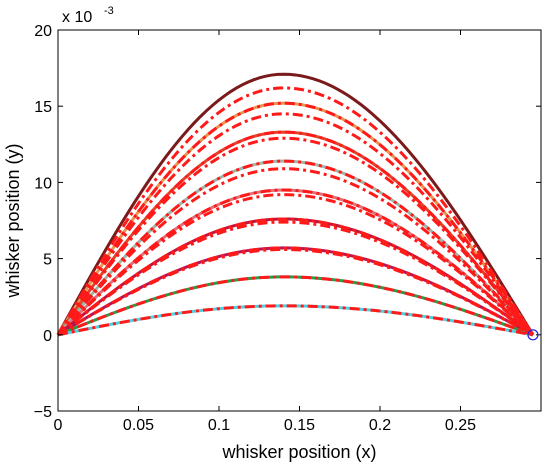 The image size is (550, 469). I want to click on y-tick-label: 15, so click(43, 107).